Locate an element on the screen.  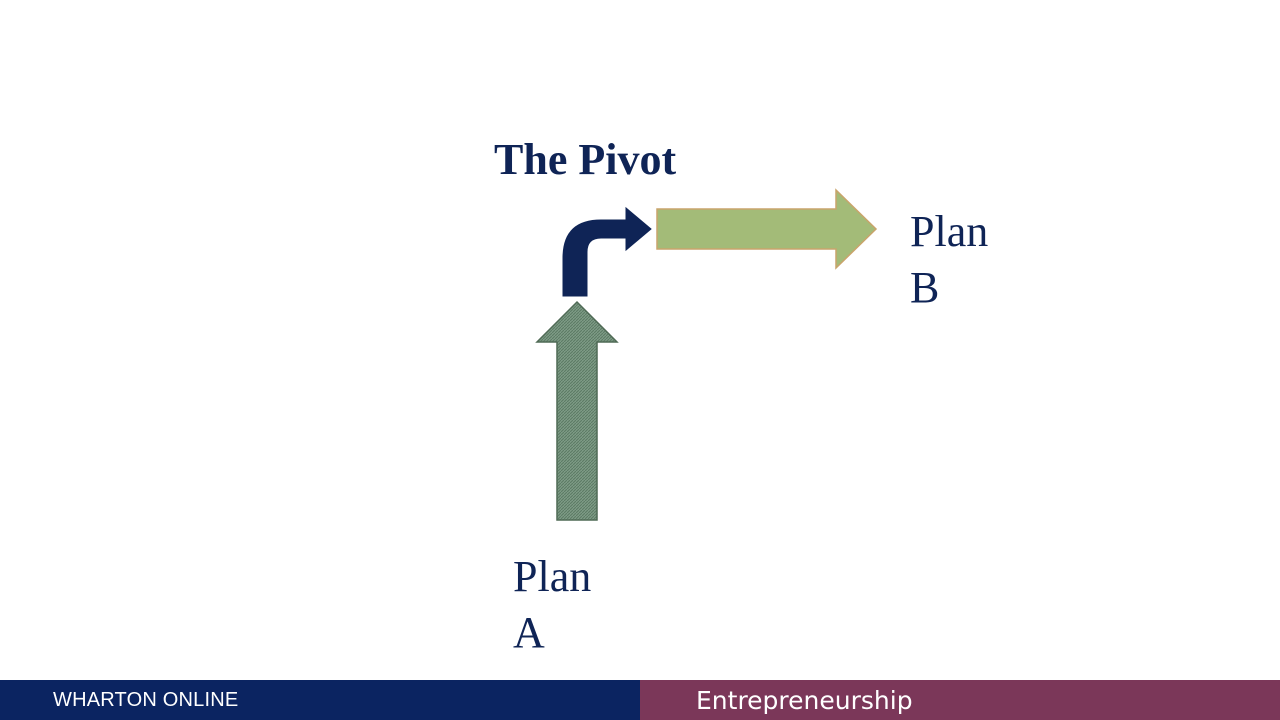
plan-b-line1: Plan is located at coordinates (949, 231).